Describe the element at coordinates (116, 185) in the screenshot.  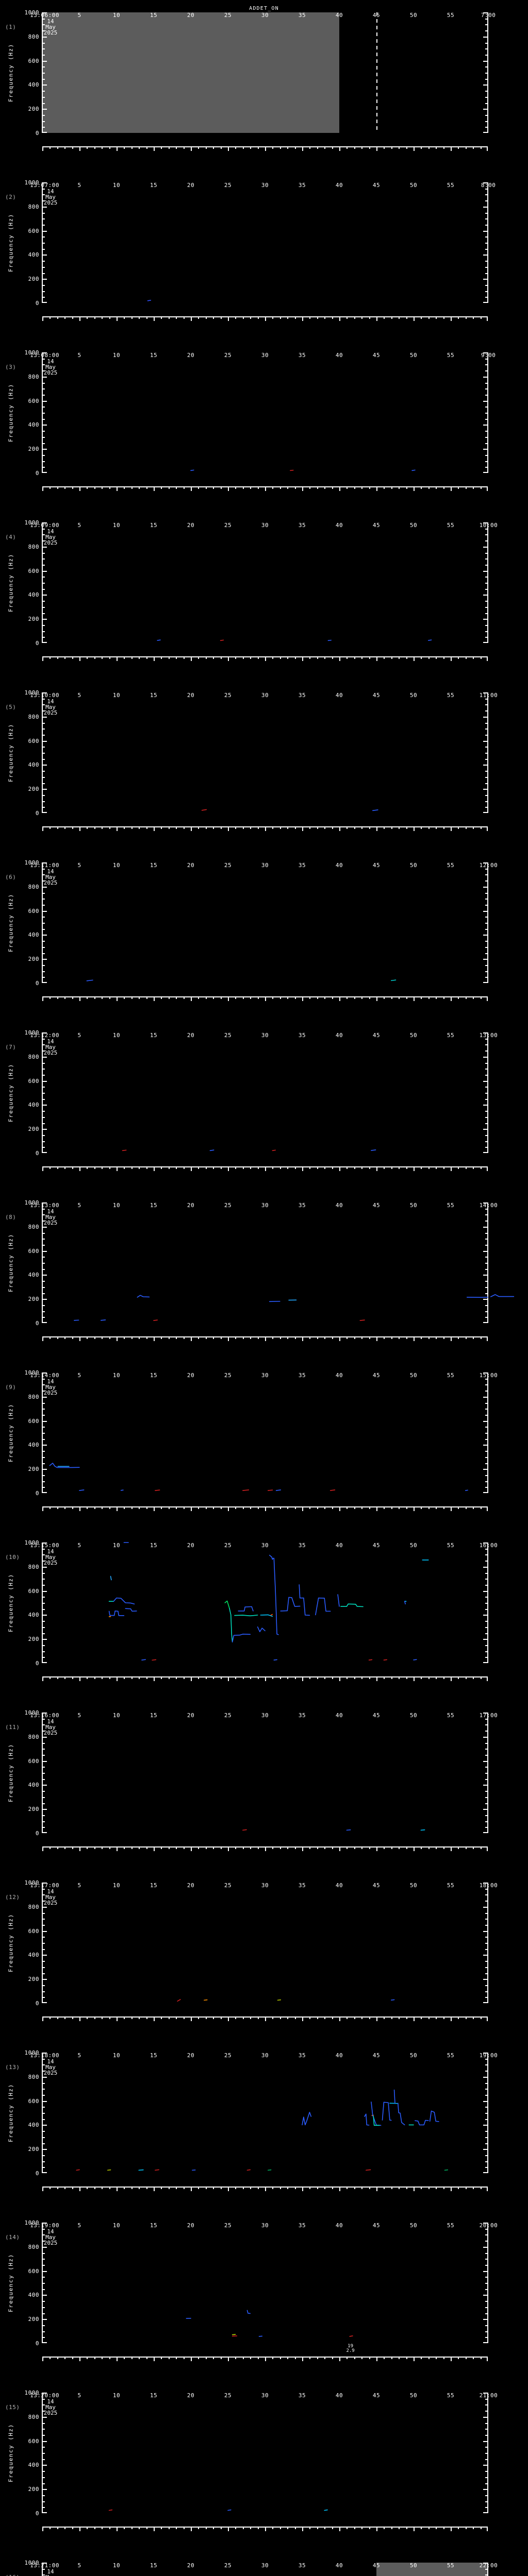
I see `x-tick-label: 10` at that location.